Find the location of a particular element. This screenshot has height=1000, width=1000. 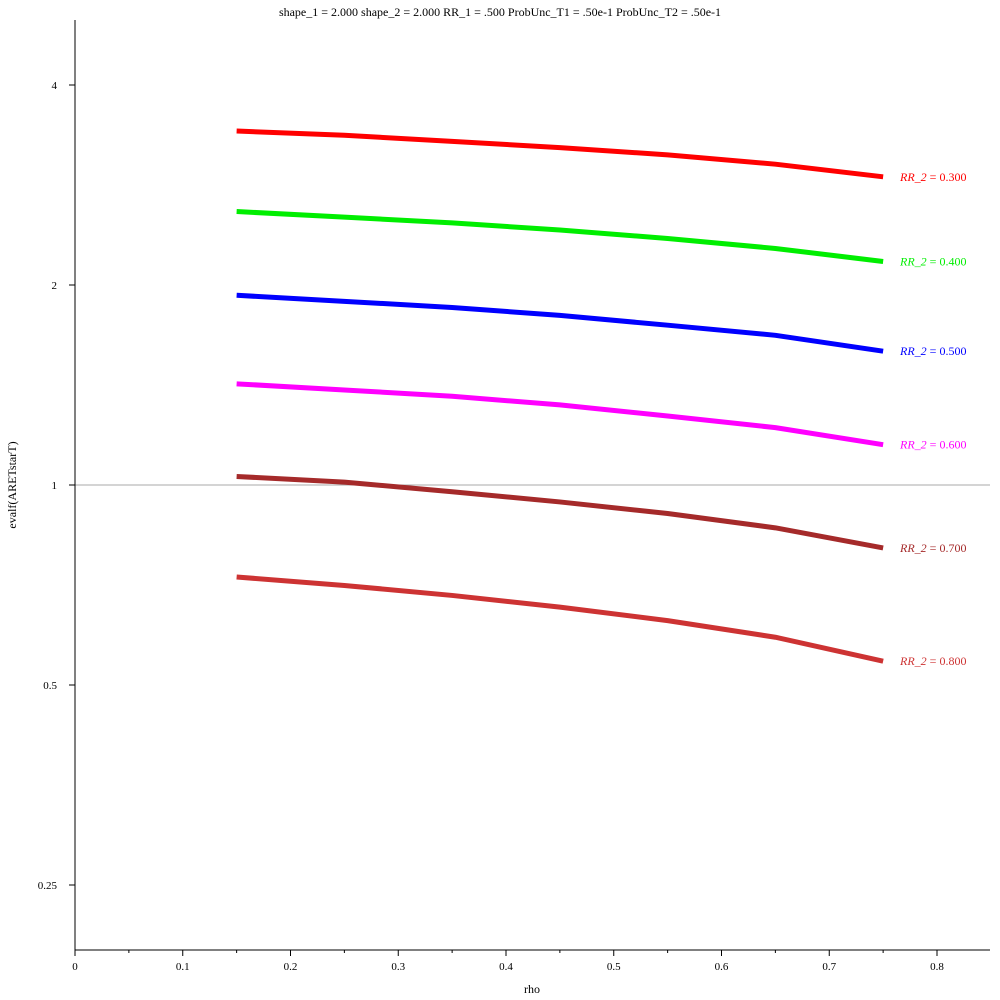

series-label: RR_2 = 0.300 is located at coordinates (932, 177).